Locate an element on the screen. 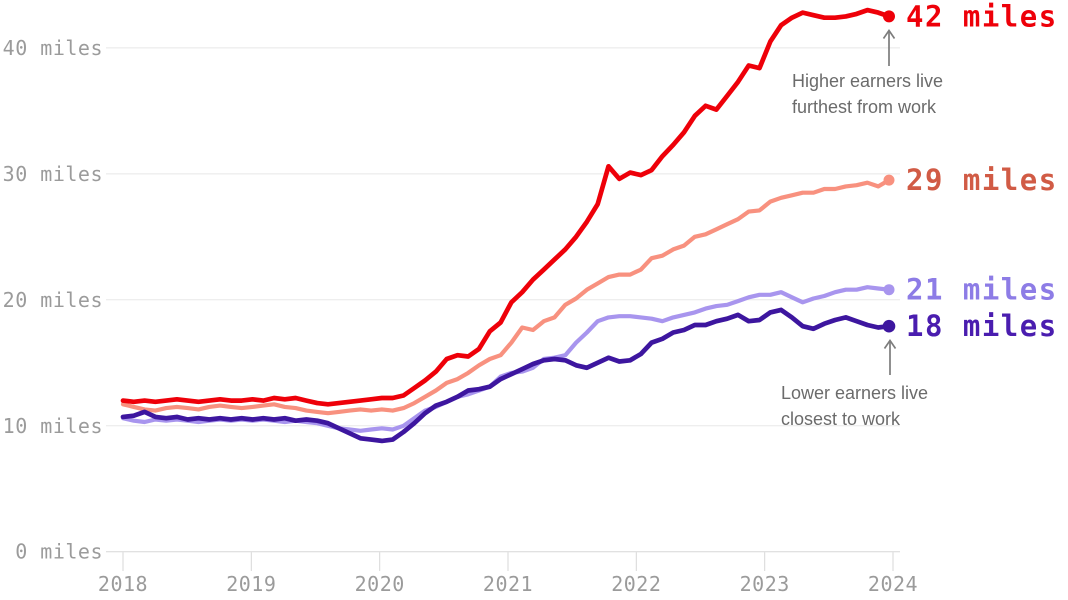 This screenshot has width=1068, height=600. x-tick-label: 2020 is located at coordinates (380, 584).